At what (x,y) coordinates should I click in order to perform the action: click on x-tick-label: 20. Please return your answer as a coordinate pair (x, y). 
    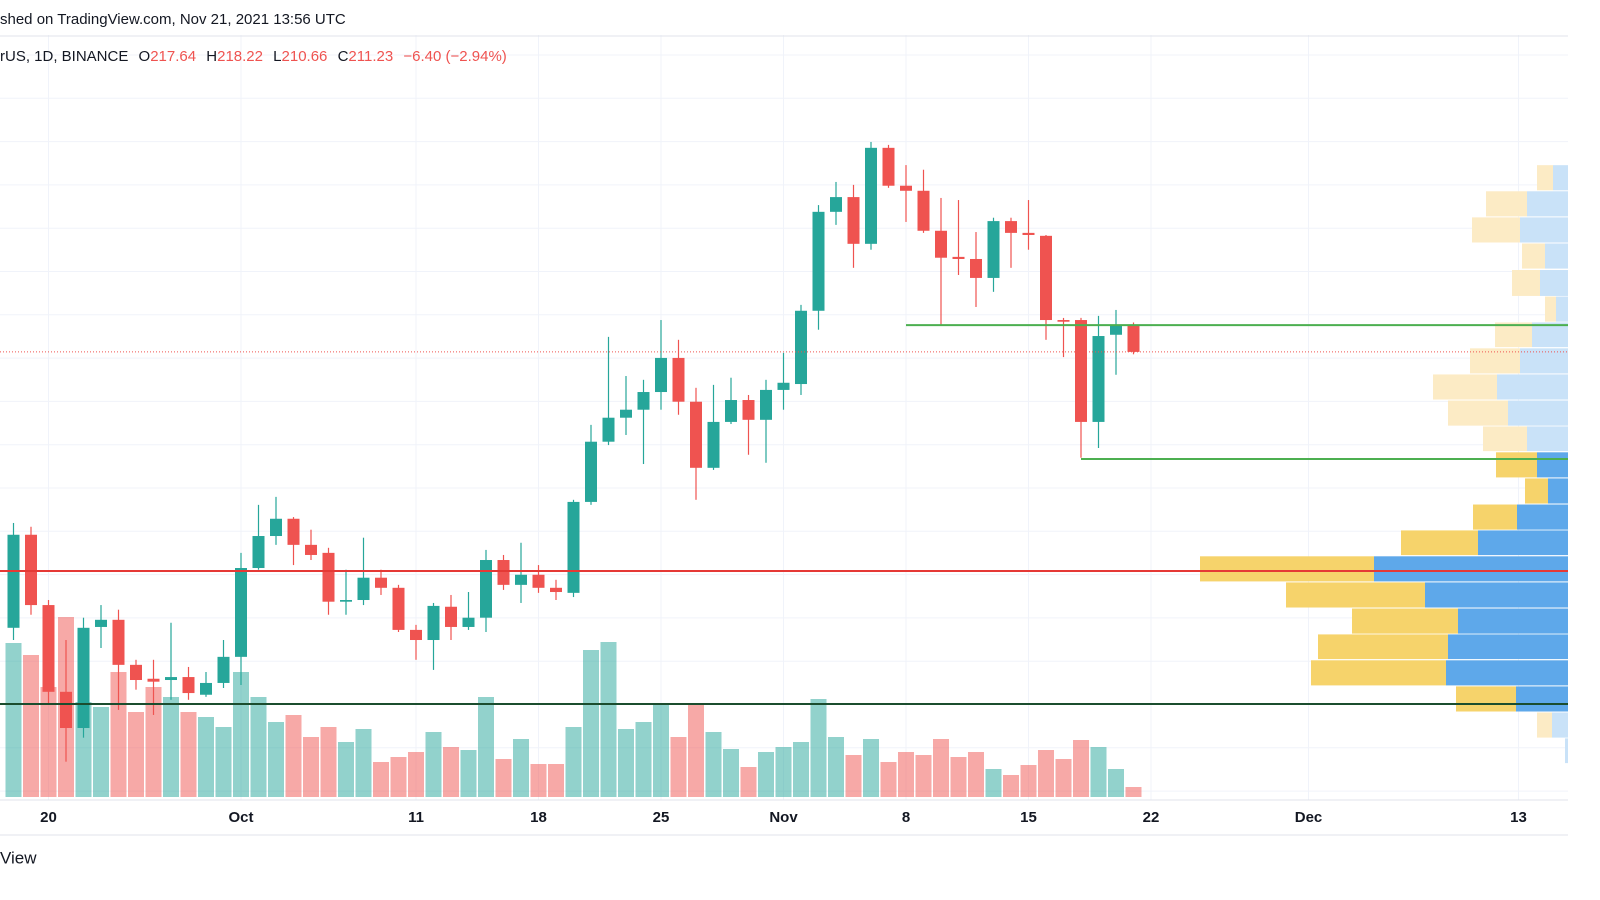
    Looking at the image, I should click on (48, 817).